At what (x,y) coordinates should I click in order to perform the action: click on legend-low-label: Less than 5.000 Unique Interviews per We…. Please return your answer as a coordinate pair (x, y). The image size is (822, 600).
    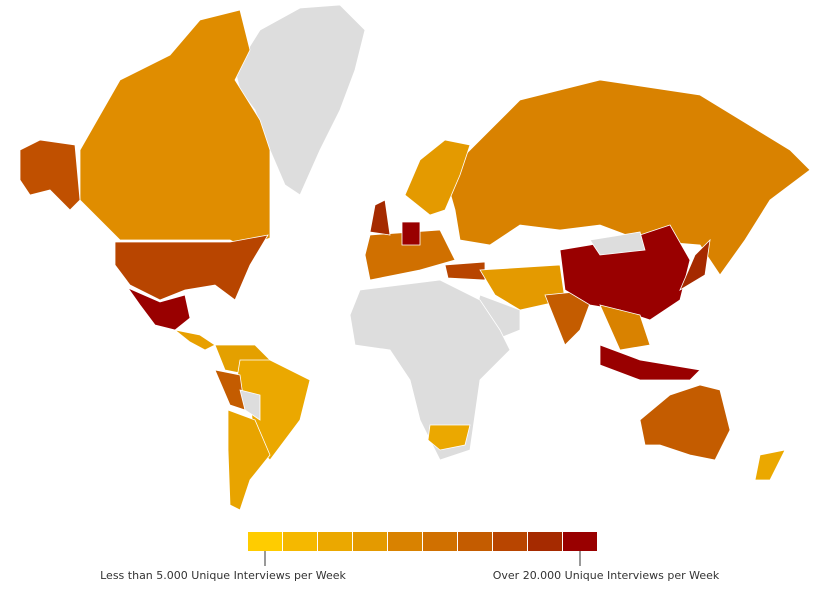
    Looking at the image, I should click on (223, 575).